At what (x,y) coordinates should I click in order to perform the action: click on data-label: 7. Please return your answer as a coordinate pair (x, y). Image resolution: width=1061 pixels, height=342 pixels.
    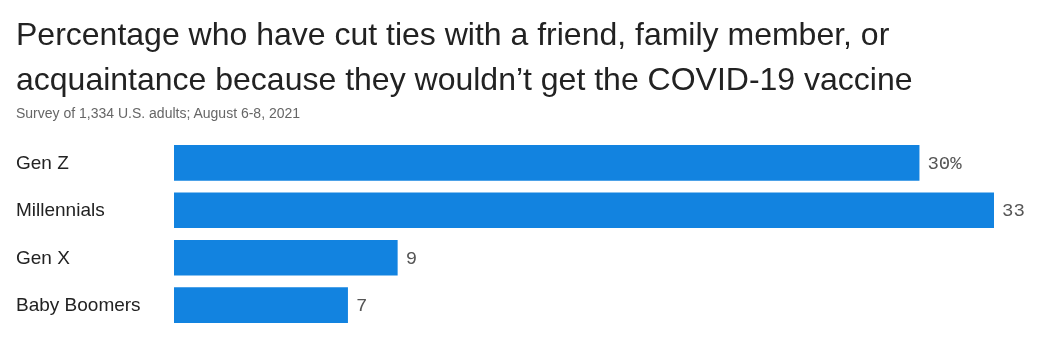
    Looking at the image, I should click on (361, 306).